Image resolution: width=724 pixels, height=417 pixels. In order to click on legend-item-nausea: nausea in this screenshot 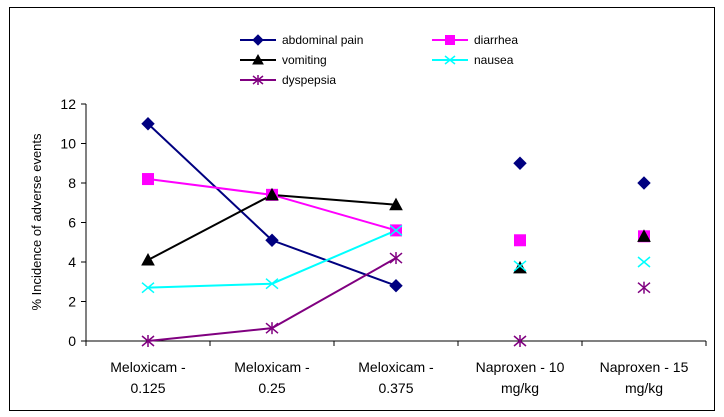, I will do `click(473, 60)`.